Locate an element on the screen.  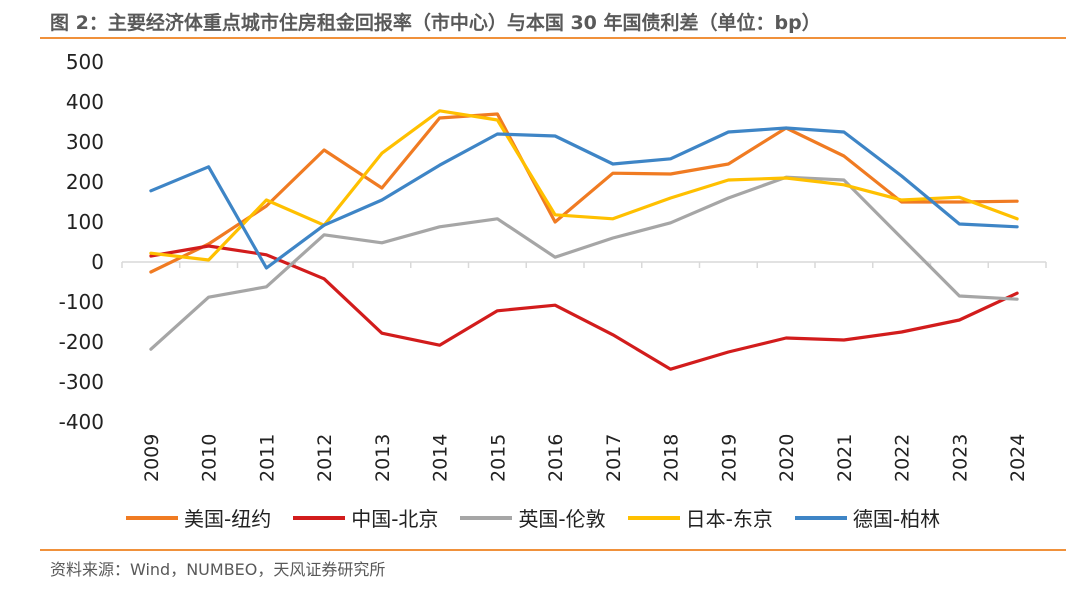
legend-item-1: 中国-北京 is located at coordinates (365, 517).